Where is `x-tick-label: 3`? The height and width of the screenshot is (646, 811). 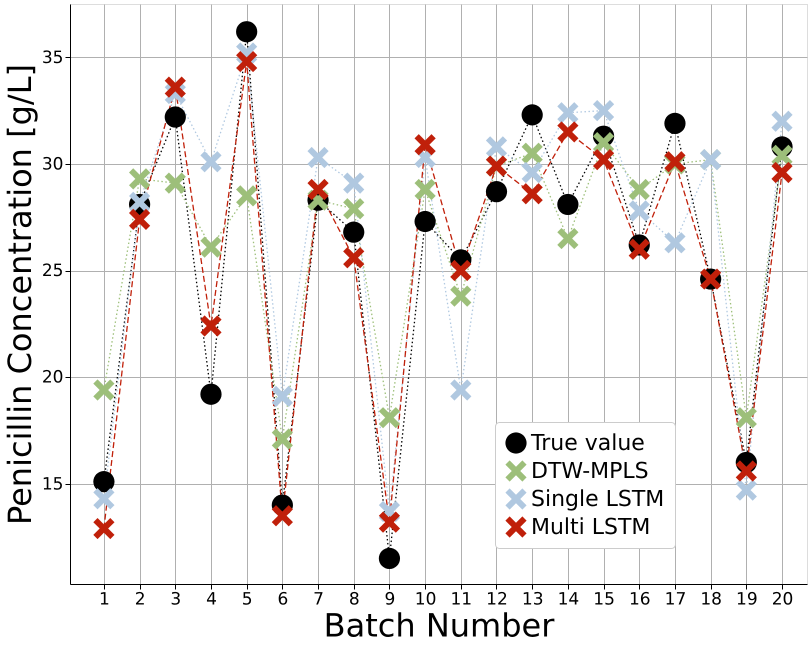
x-tick-label: 3 is located at coordinates (176, 600).